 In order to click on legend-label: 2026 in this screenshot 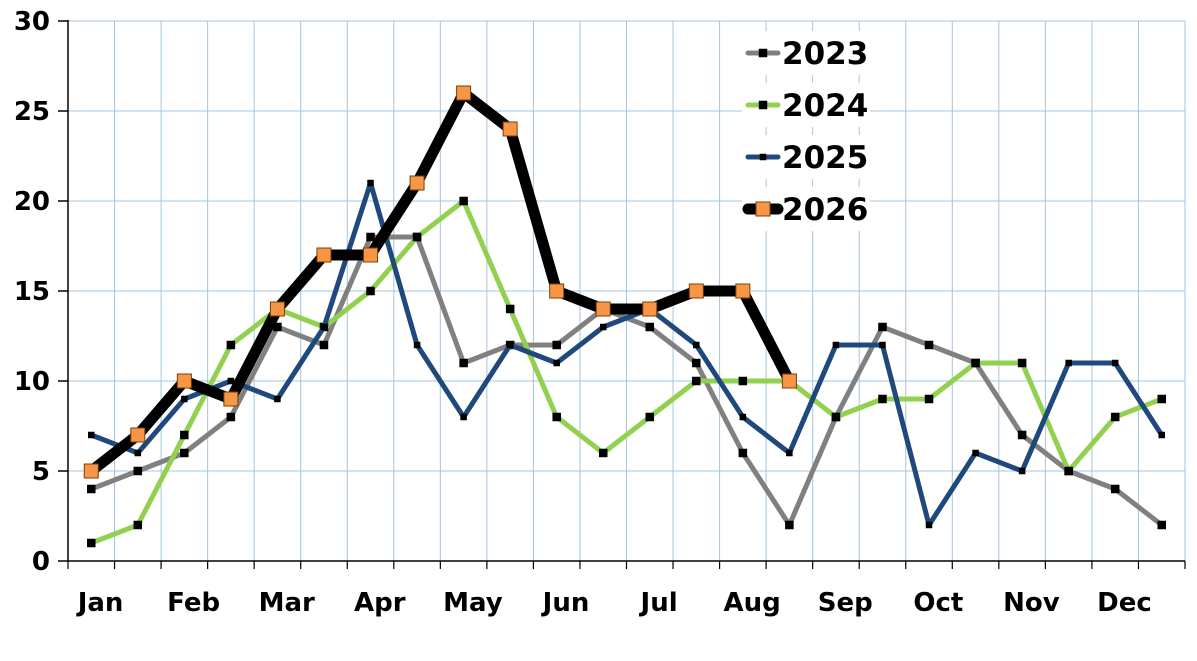, I will do `click(825, 210)`.